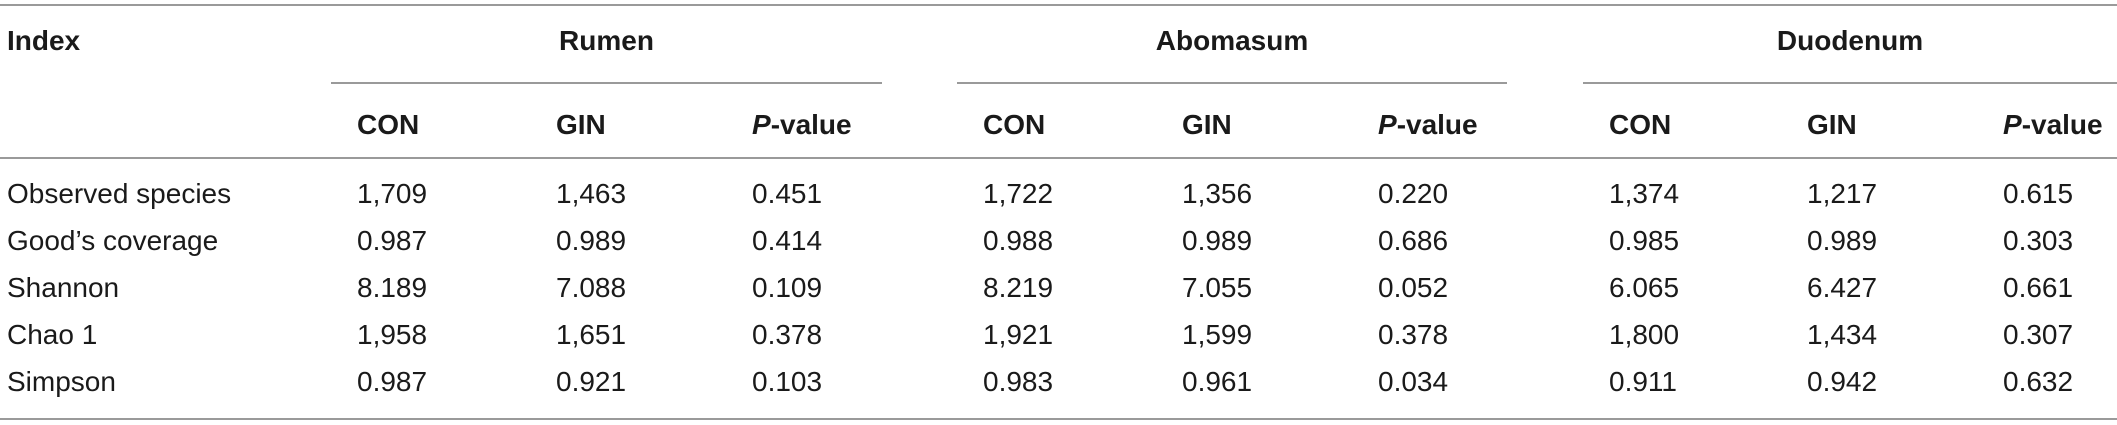 Image resolution: width=2117 pixels, height=425 pixels. Describe the element at coordinates (1644, 240) in the screenshot. I see `table-cell: 0.985` at that location.